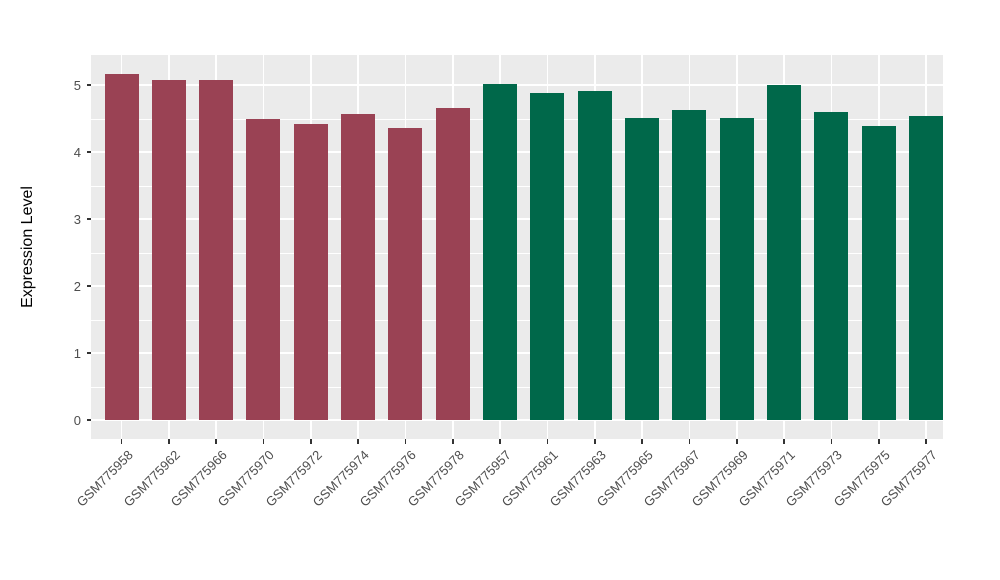  What do you see at coordinates (27, 247) in the screenshot?
I see `y-axis-title: Expression Level` at bounding box center [27, 247].